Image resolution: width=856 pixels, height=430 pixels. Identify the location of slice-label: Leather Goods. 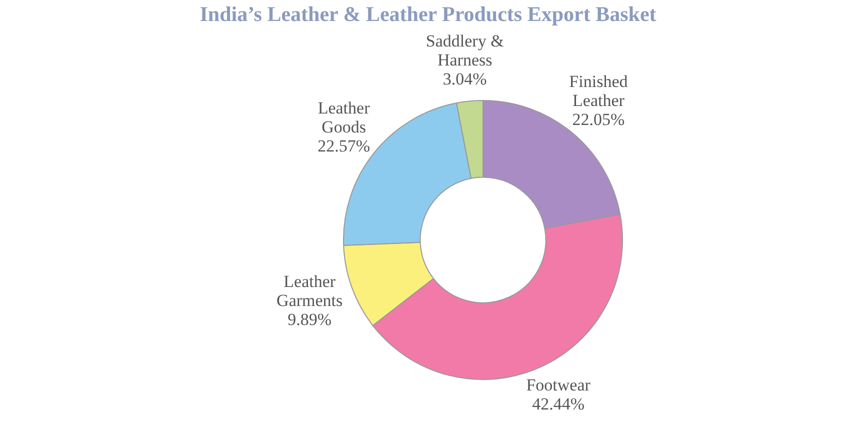
(344, 117).